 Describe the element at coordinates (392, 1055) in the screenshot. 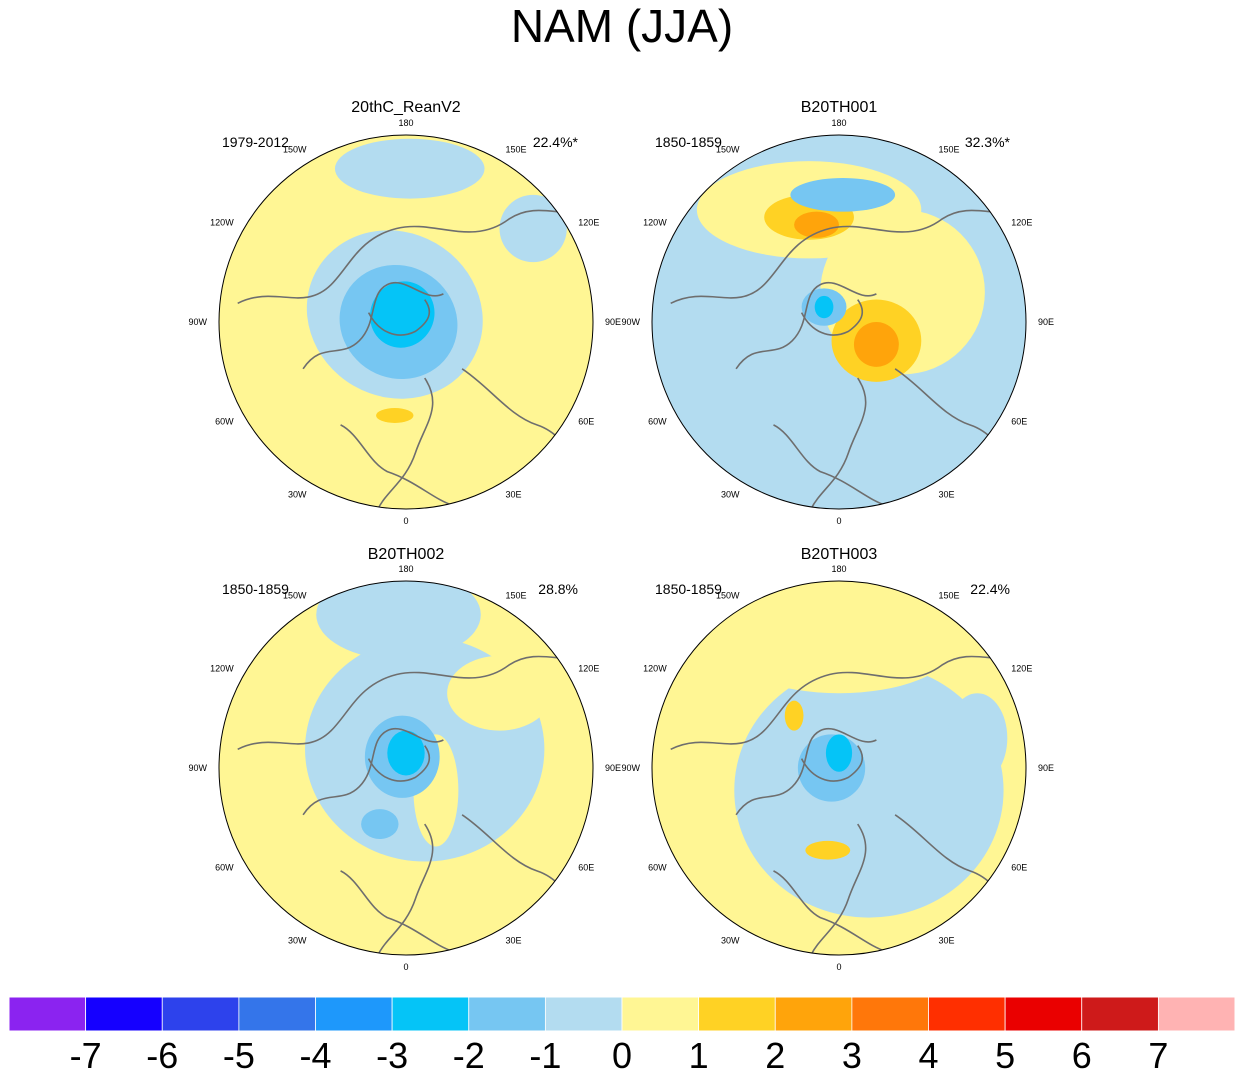

I see `colorbar-tick-label: -3` at that location.